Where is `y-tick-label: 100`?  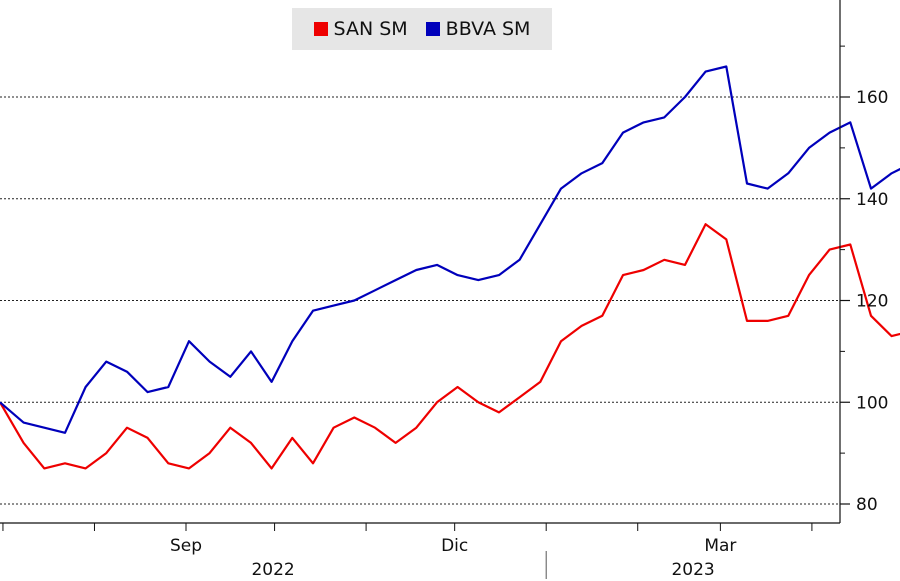
y-tick-label: 100 is located at coordinates (872, 403).